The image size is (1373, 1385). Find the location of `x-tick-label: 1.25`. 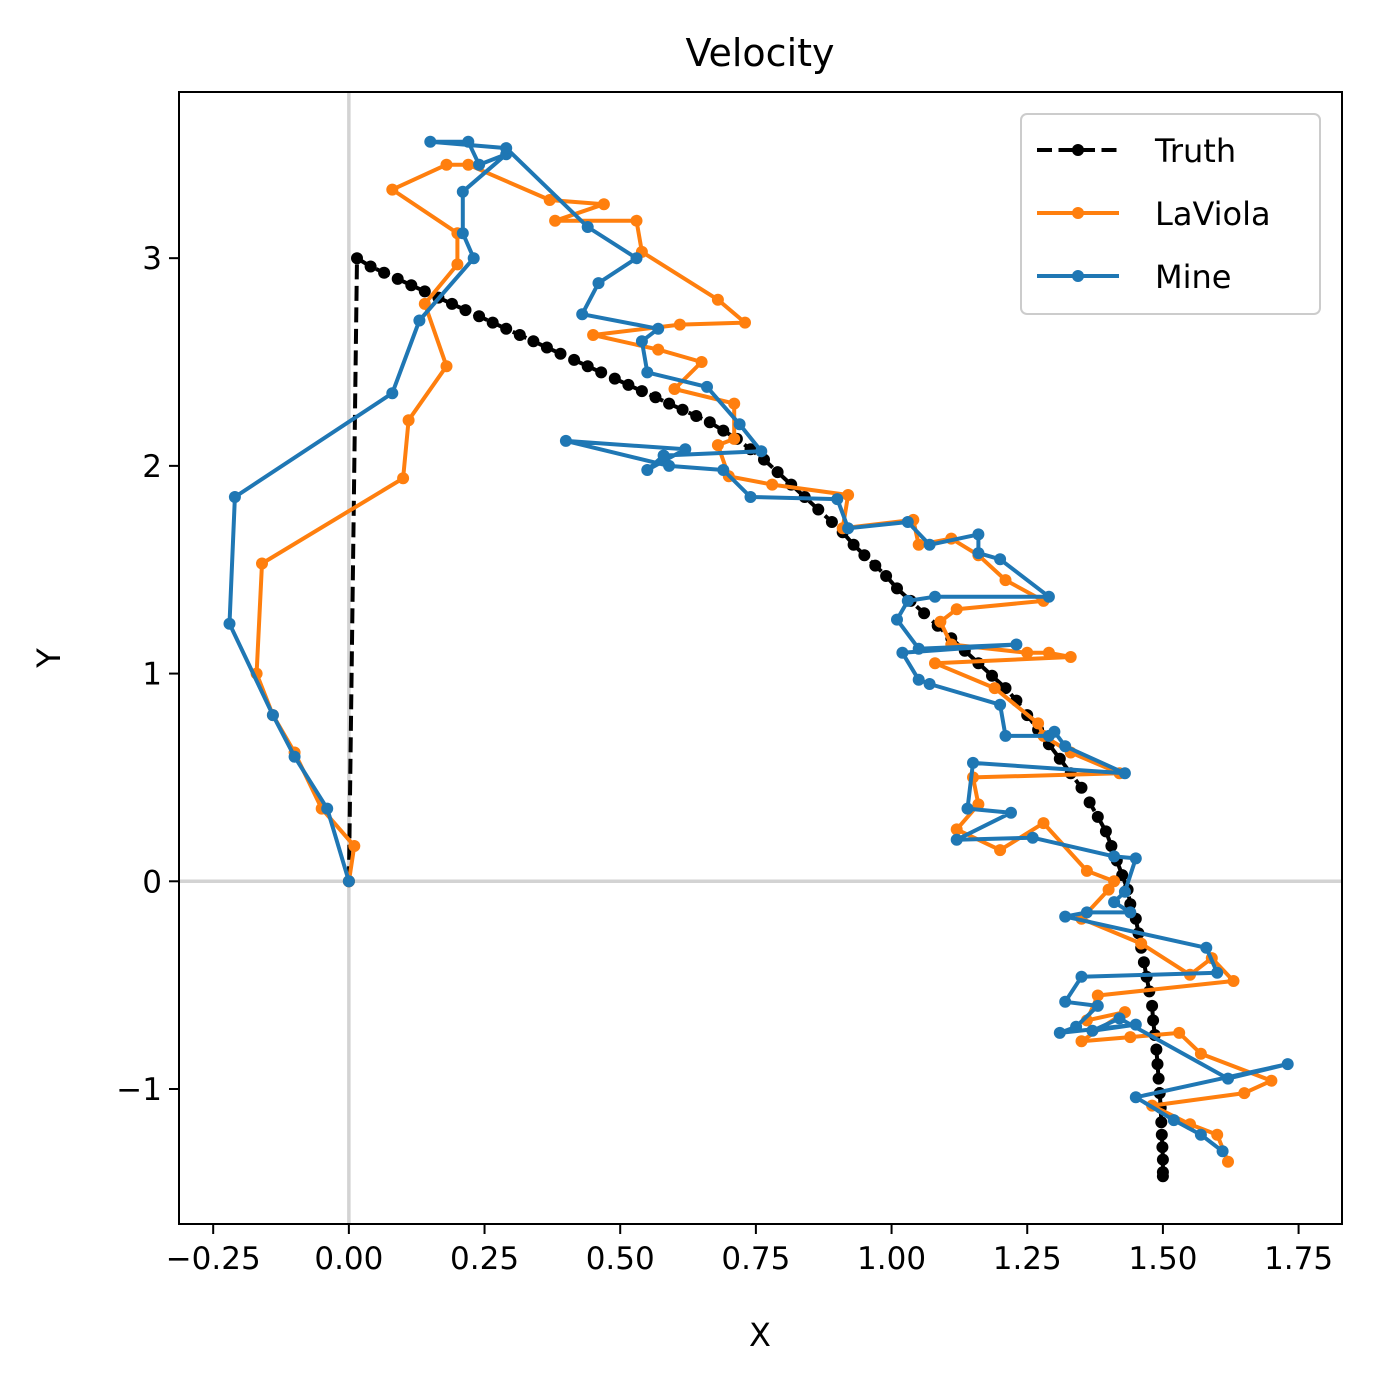

x-tick-label: 1.25 is located at coordinates (1027, 1259).